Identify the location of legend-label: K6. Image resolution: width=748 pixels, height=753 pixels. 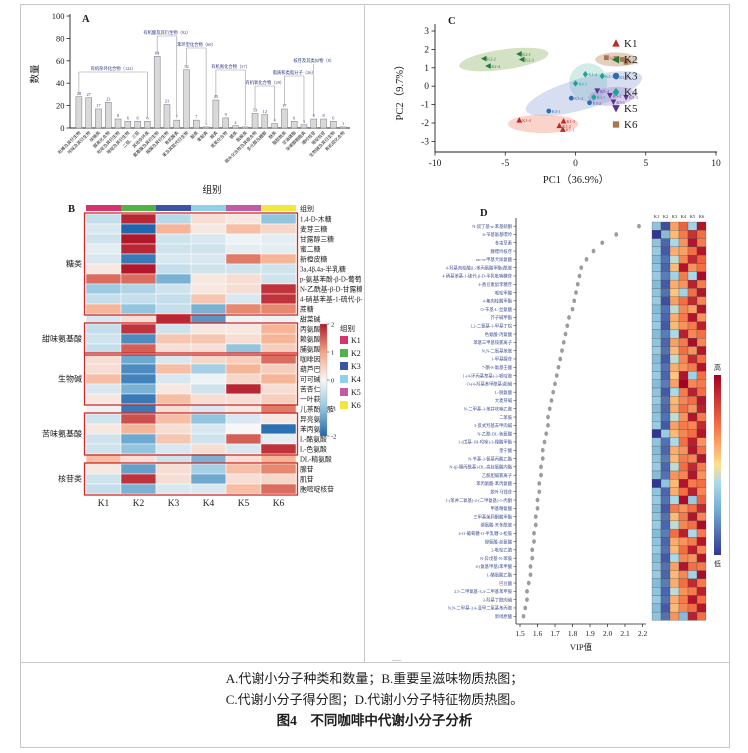
(356, 405).